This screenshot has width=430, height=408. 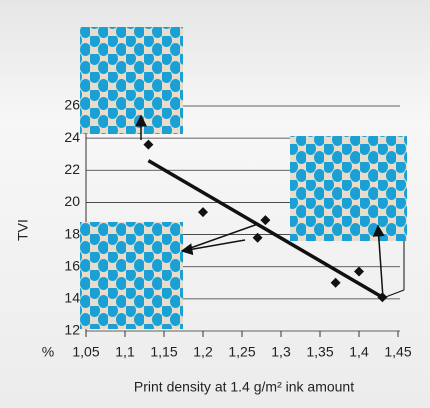 What do you see at coordinates (72, 265) in the screenshot?
I see `y-tick-label: 16` at bounding box center [72, 265].